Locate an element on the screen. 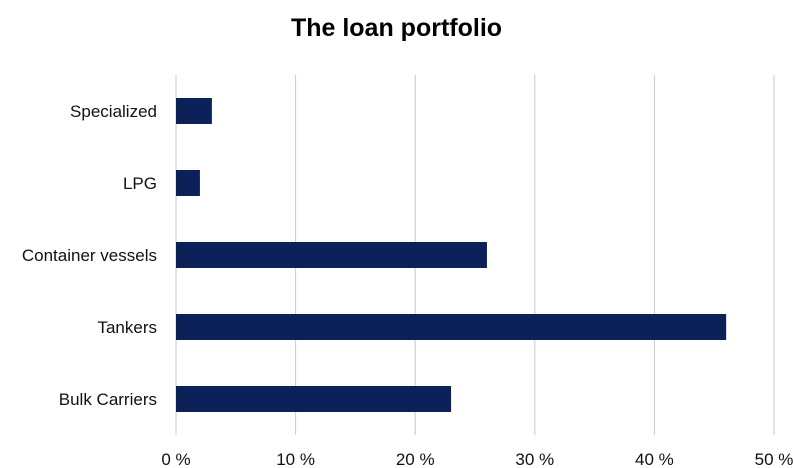  category-label: Bulk Carriers is located at coordinates (108, 399).